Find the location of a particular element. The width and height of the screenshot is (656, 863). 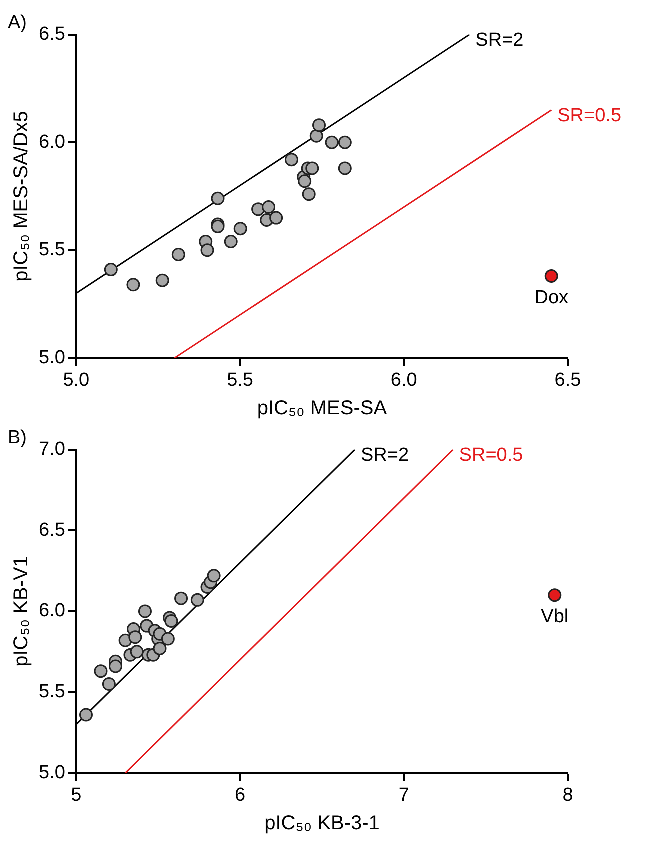

x-axis-title: pIC₅₀ MES-SA is located at coordinates (322, 409).